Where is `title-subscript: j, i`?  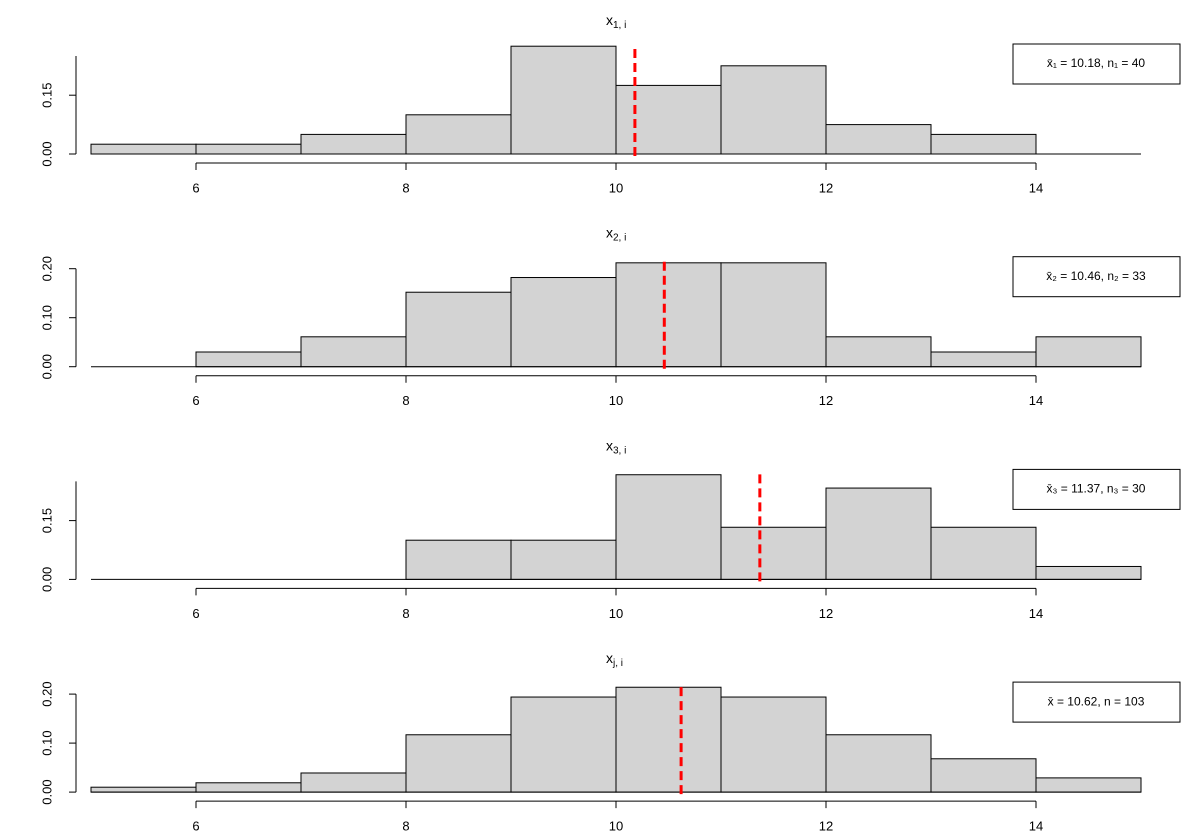
title-subscript: j, i is located at coordinates (617, 663).